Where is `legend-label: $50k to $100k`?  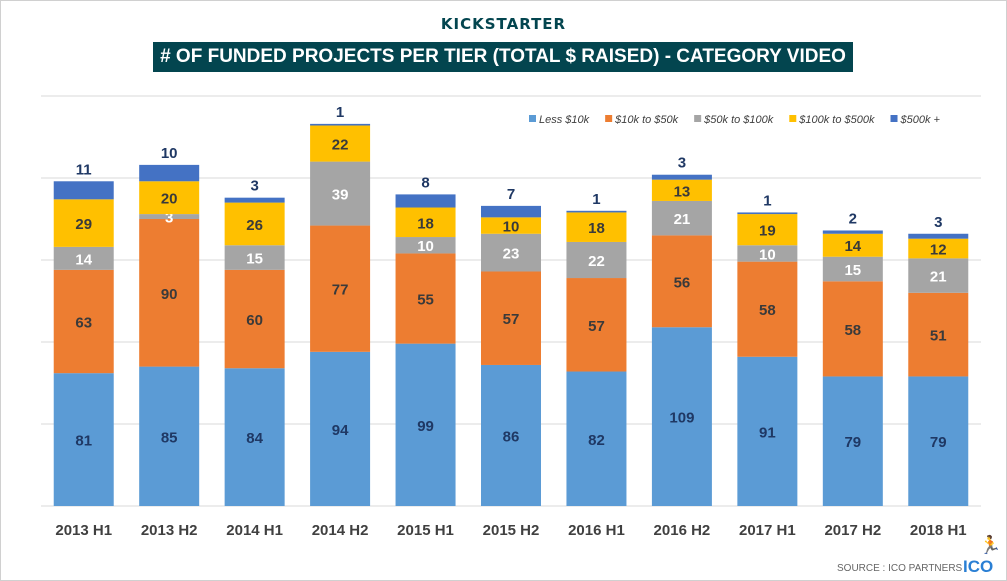 legend-label: $50k to $100k is located at coordinates (738, 120).